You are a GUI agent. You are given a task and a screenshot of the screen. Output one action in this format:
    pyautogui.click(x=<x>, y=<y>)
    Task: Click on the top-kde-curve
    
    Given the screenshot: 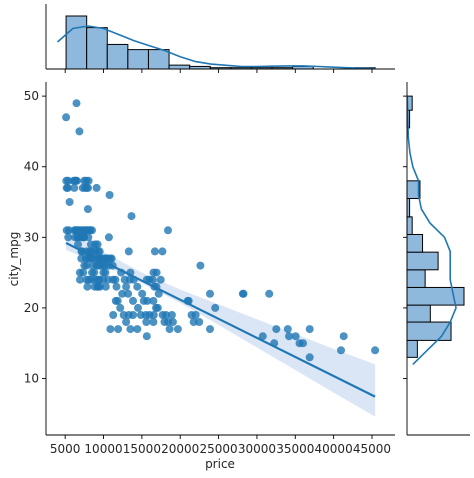 What is the action you would take?
    pyautogui.click(x=216, y=47)
    